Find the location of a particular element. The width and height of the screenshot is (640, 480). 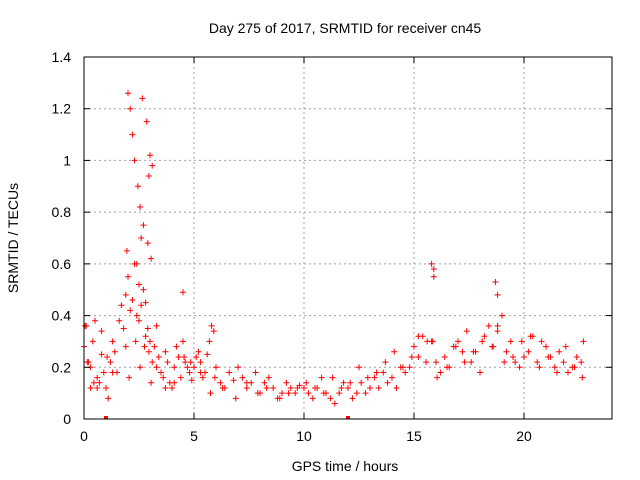

y-tick-label: 1 is located at coordinates (67, 160).